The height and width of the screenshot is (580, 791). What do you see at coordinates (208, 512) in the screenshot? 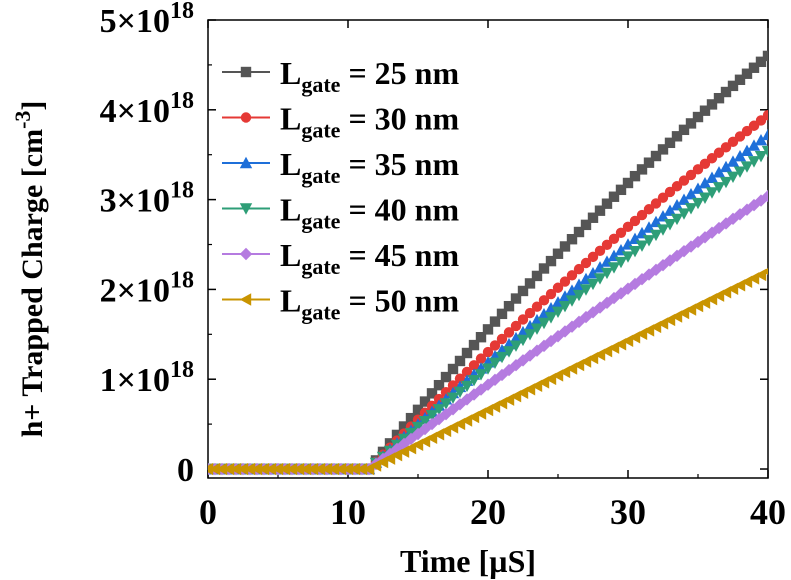
I see `x-tick-label: 0` at bounding box center [208, 512].